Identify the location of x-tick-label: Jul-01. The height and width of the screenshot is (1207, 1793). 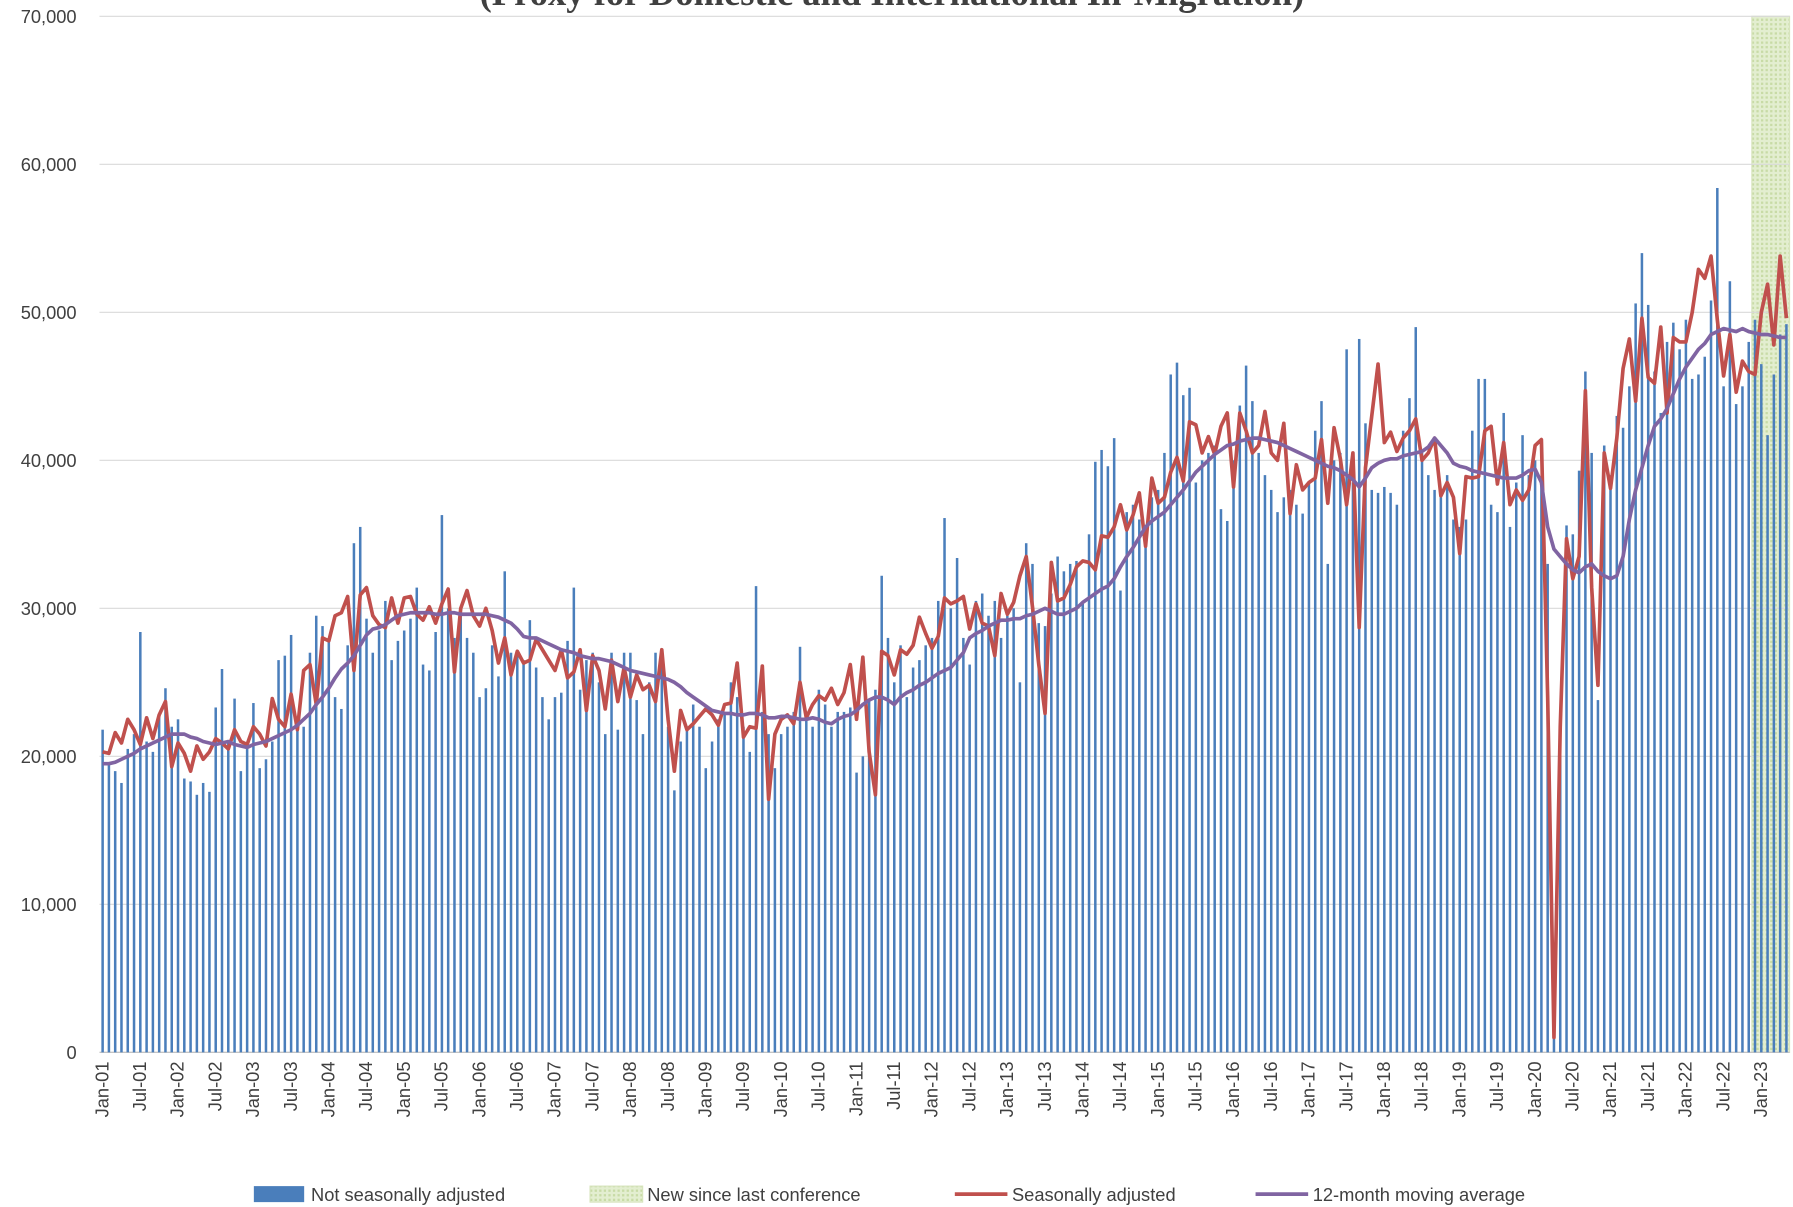
(139, 1086).